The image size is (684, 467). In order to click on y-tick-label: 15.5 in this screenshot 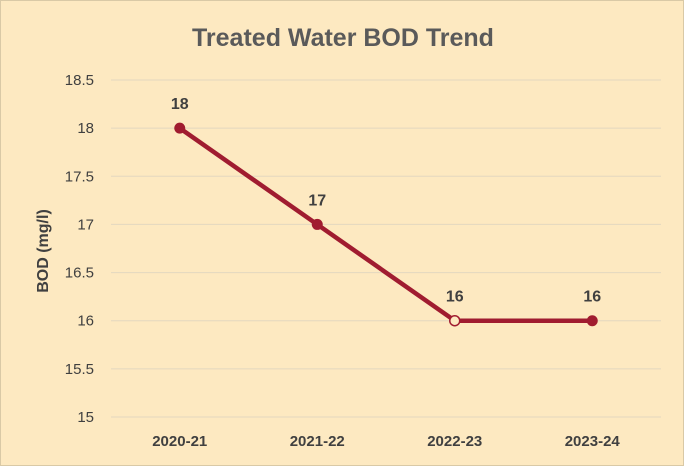, I will do `click(79, 369)`.